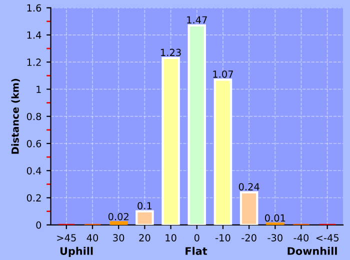 The image size is (350, 260). What do you see at coordinates (171, 238) in the screenshot?
I see `x-tick-label: 10` at bounding box center [171, 238].